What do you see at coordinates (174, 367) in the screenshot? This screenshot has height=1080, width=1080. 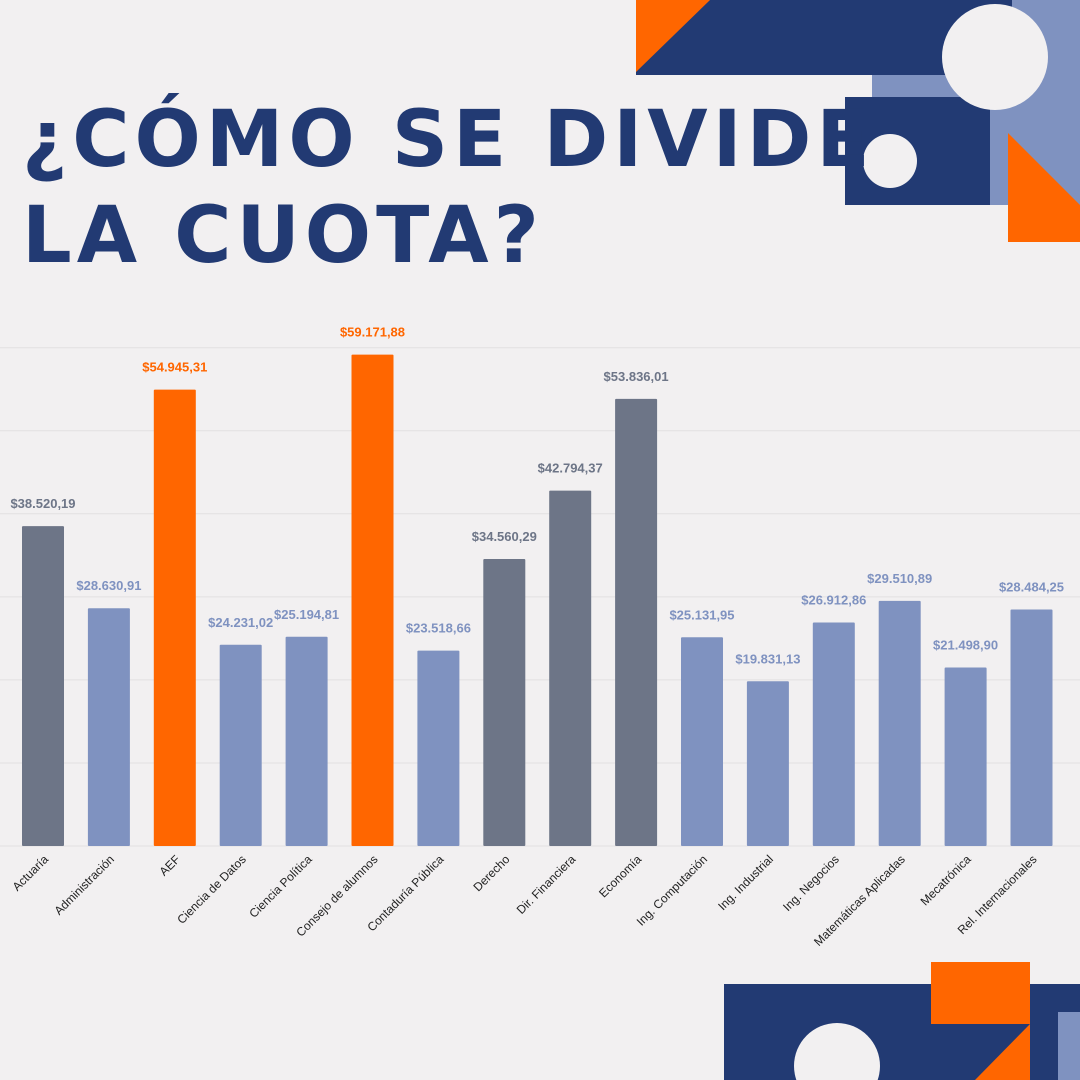 I see `value-label-2: $54.945,31` at bounding box center [174, 367].